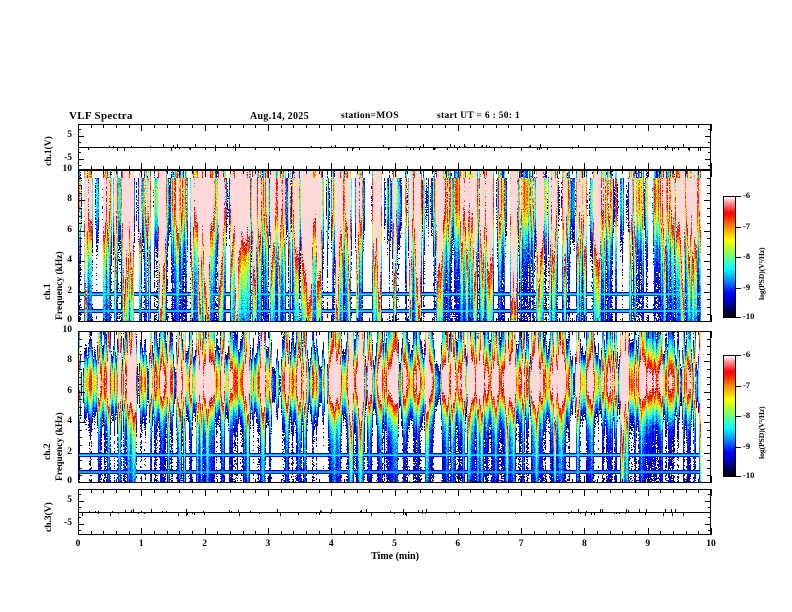 The image size is (792, 612). I want to click on x-tick-label-2: 2, so click(204, 544).